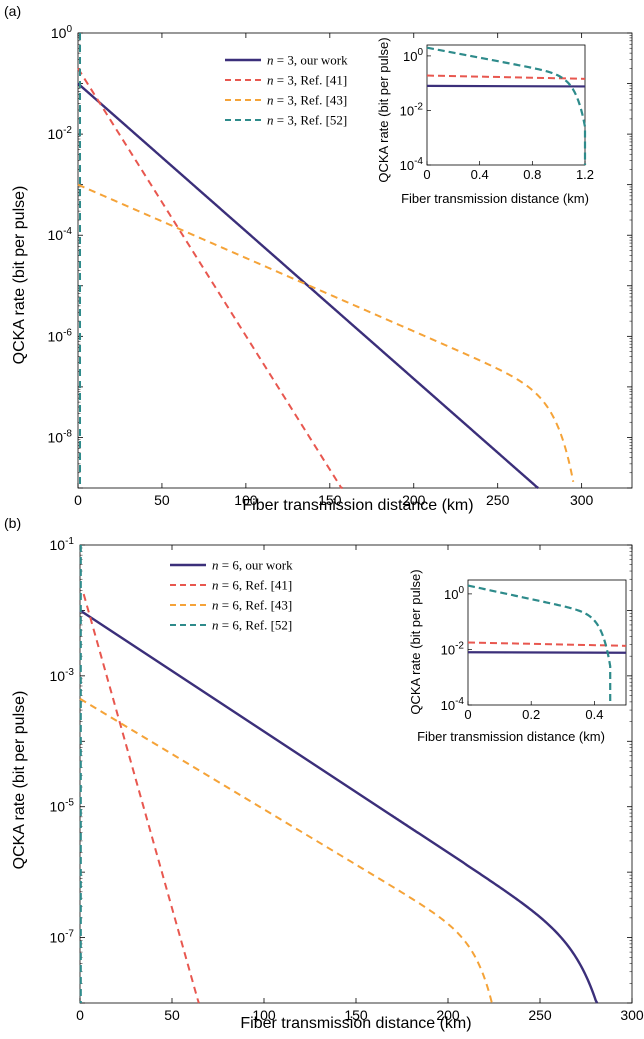  Describe the element at coordinates (311, 120) in the screenshot. I see `legend-label-text: = 3, Ref. [52]` at that location.